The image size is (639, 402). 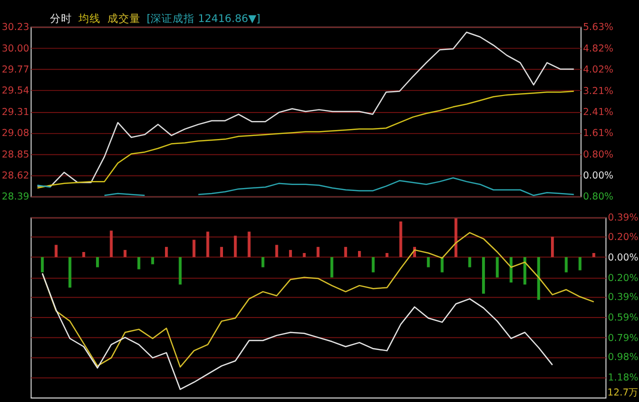 What do you see at coordinates (623, 393) in the screenshot?
I see `text: 12.7万` at bounding box center [623, 393].